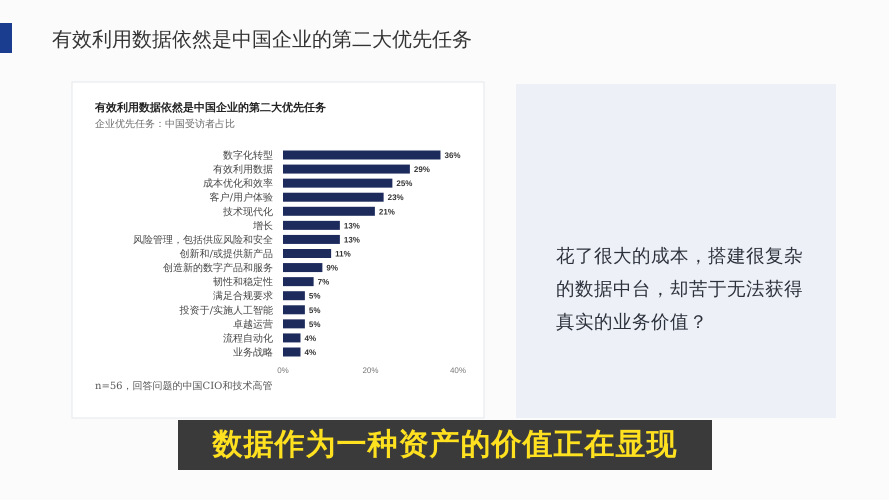 The image size is (889, 500). Describe the element at coordinates (210, 107) in the screenshot. I see `chart-title: 有效利用数据依然是中国企业的第二大优先任务` at that location.